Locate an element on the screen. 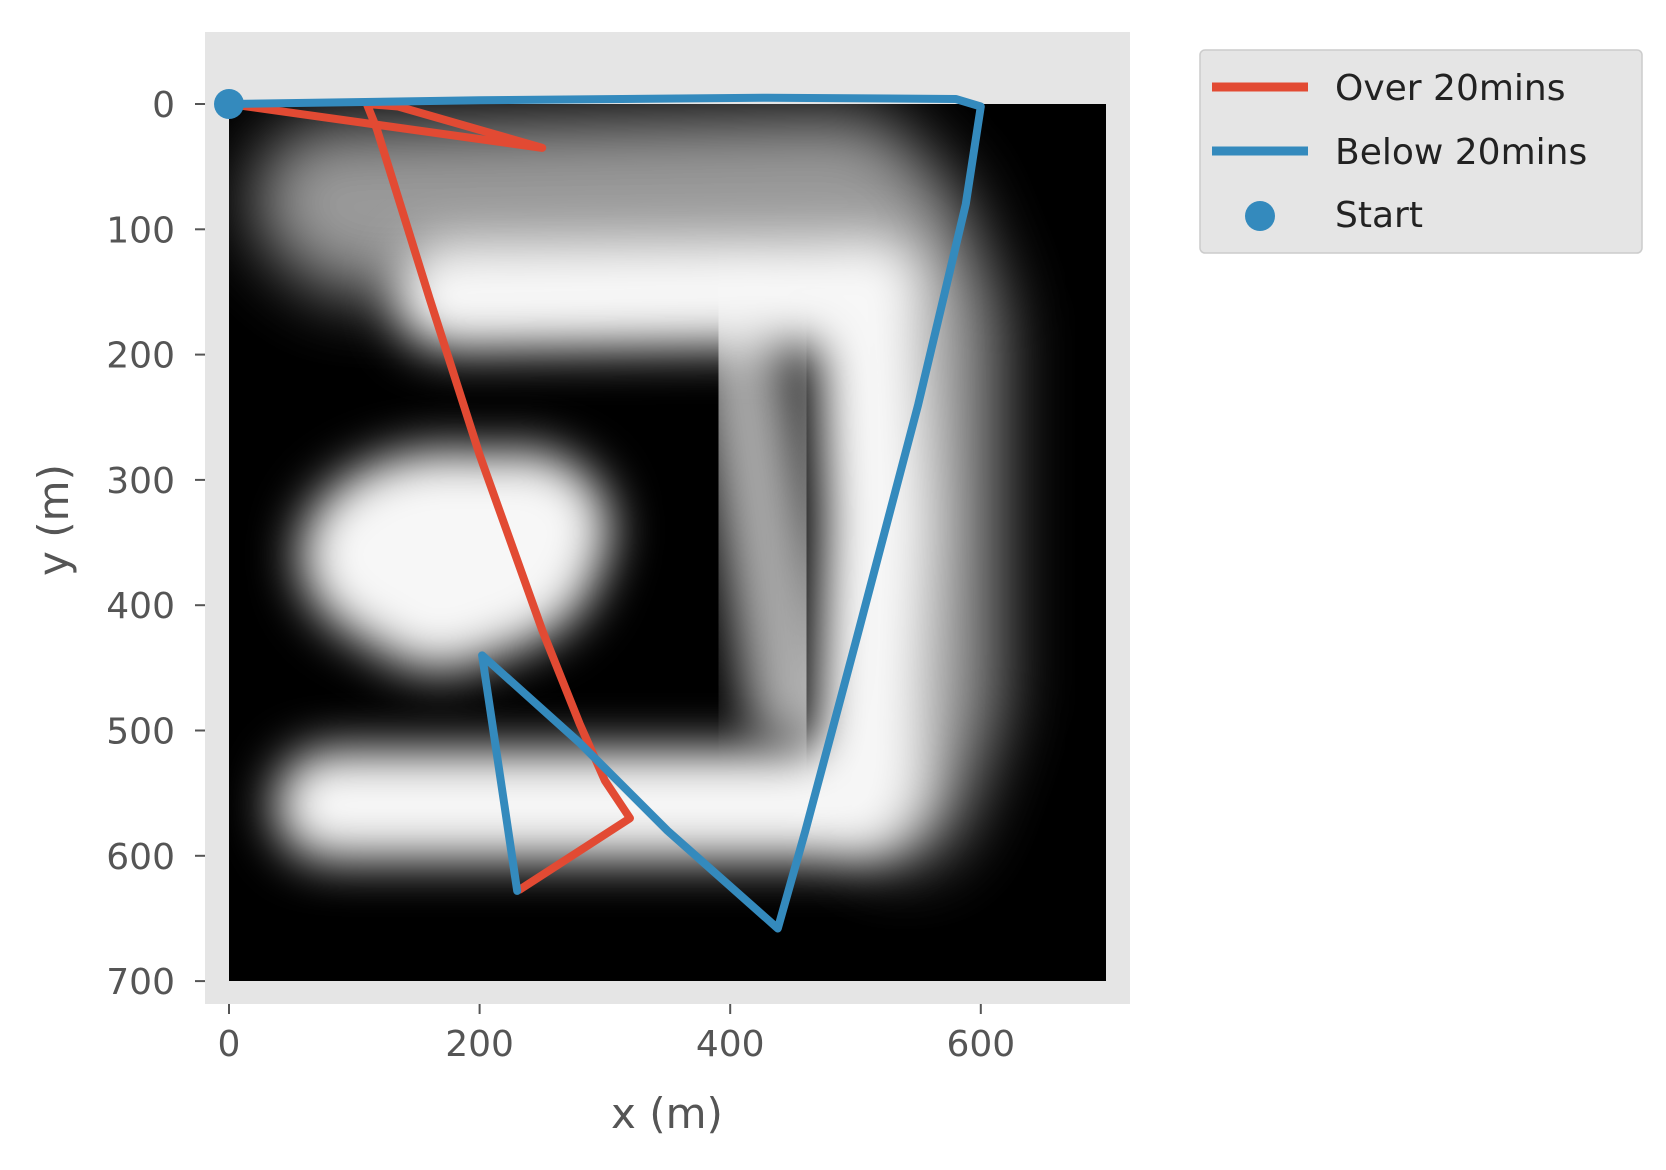  y-tick-label: 200 is located at coordinates (140, 356).